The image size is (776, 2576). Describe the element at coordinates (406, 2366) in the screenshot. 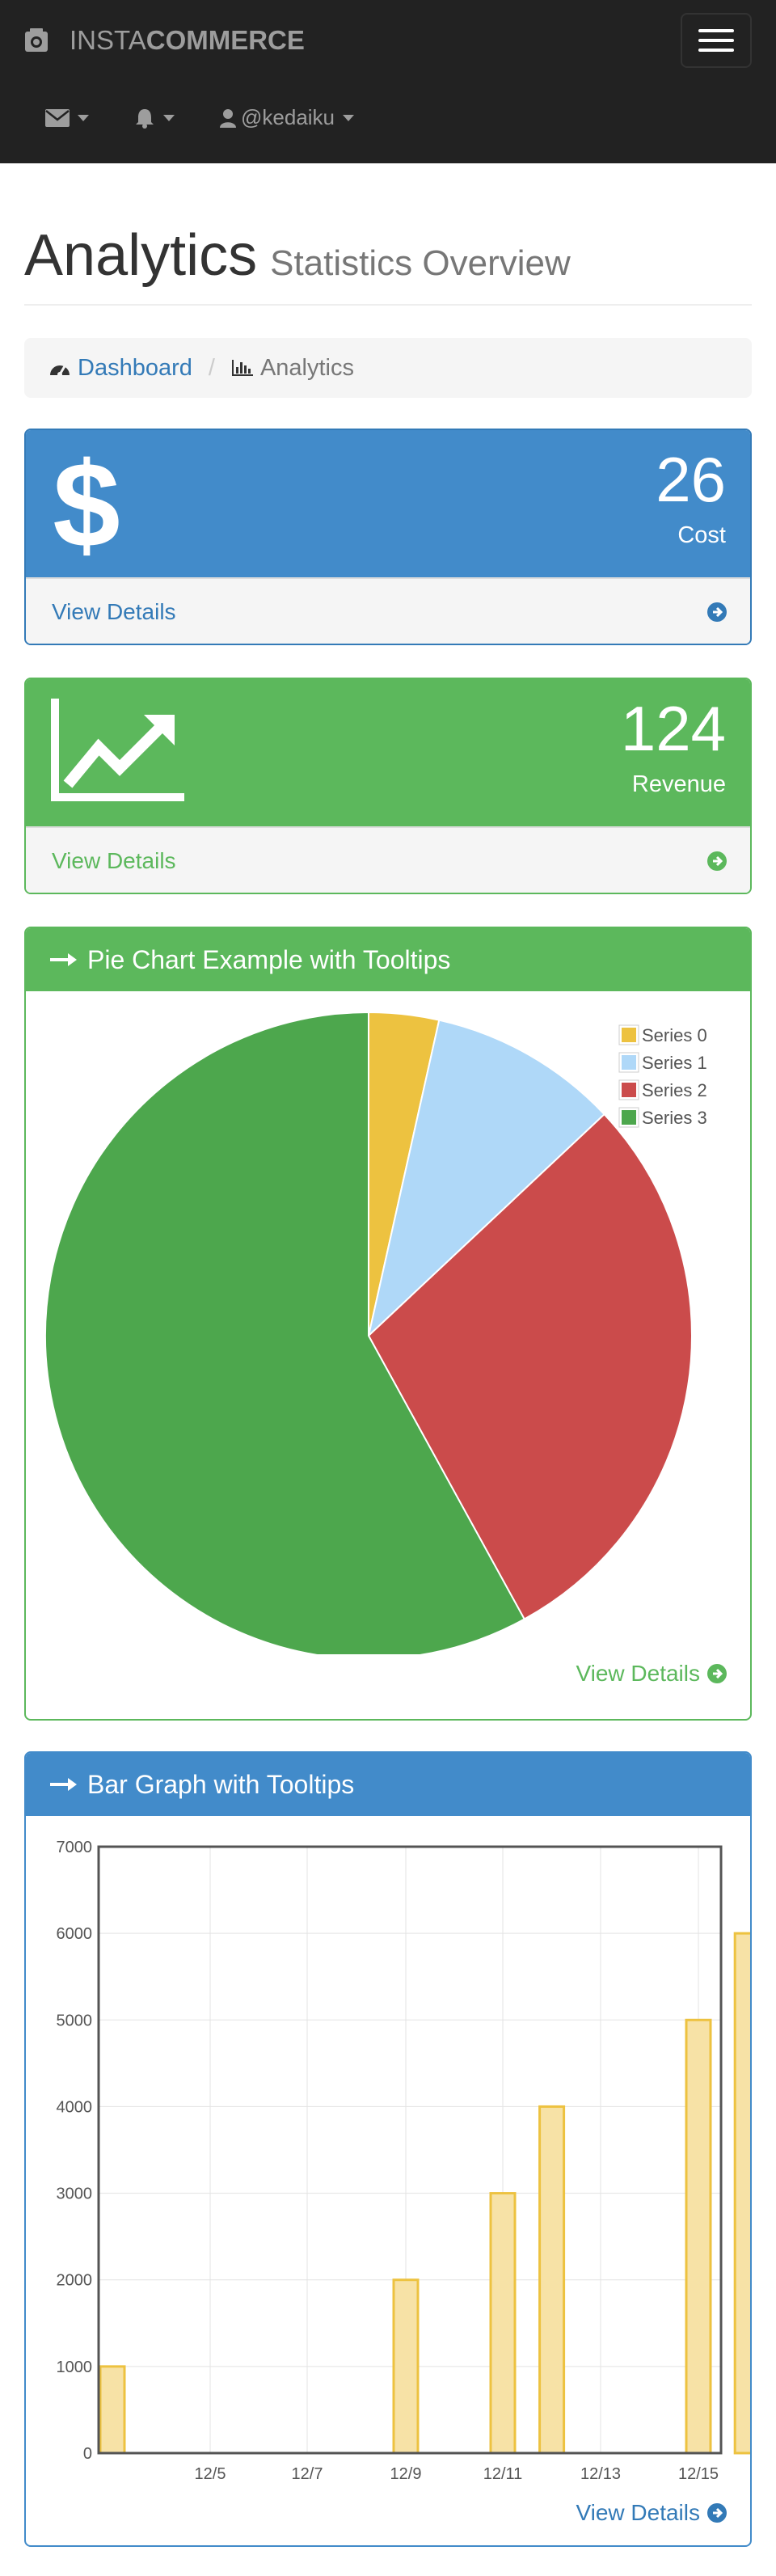

I see `bar-12/9` at that location.